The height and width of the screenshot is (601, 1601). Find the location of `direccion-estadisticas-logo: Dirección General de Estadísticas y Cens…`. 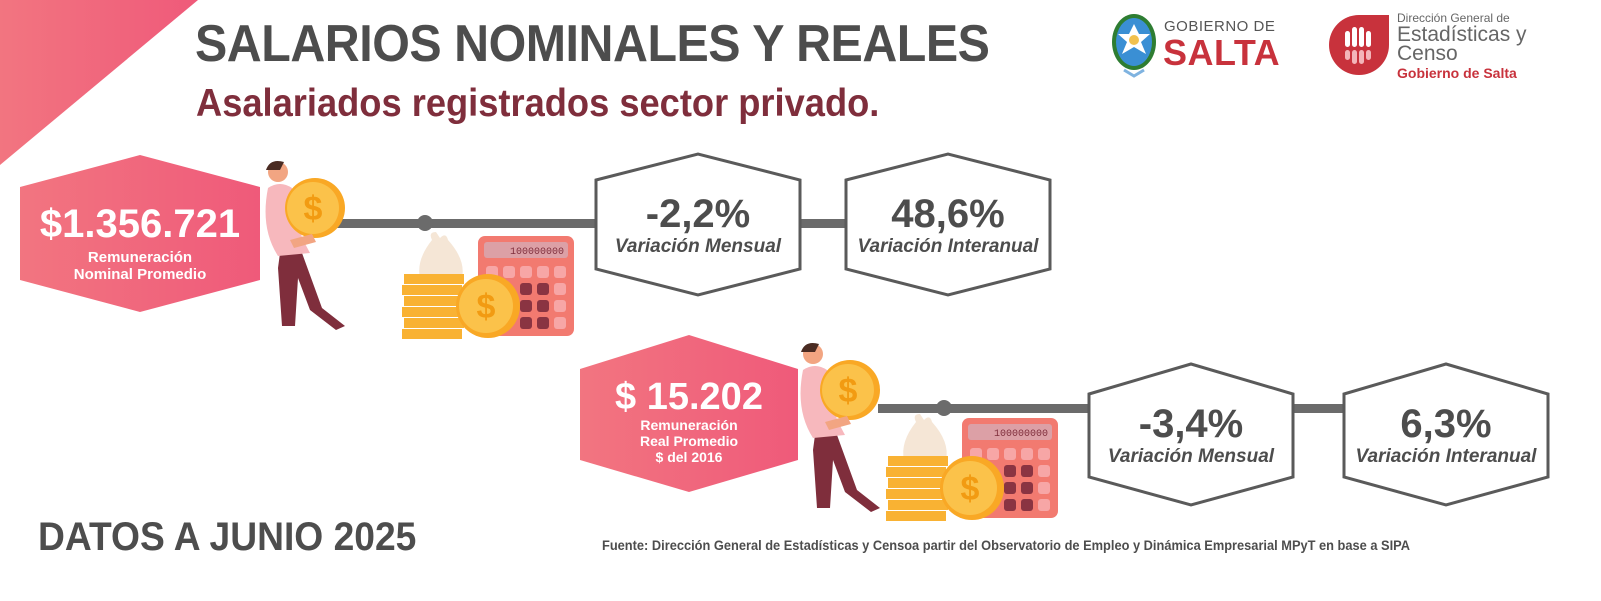

direccion-estadisticas-logo: Dirección General de Estadísticas y Cens… is located at coordinates (1460, 45).